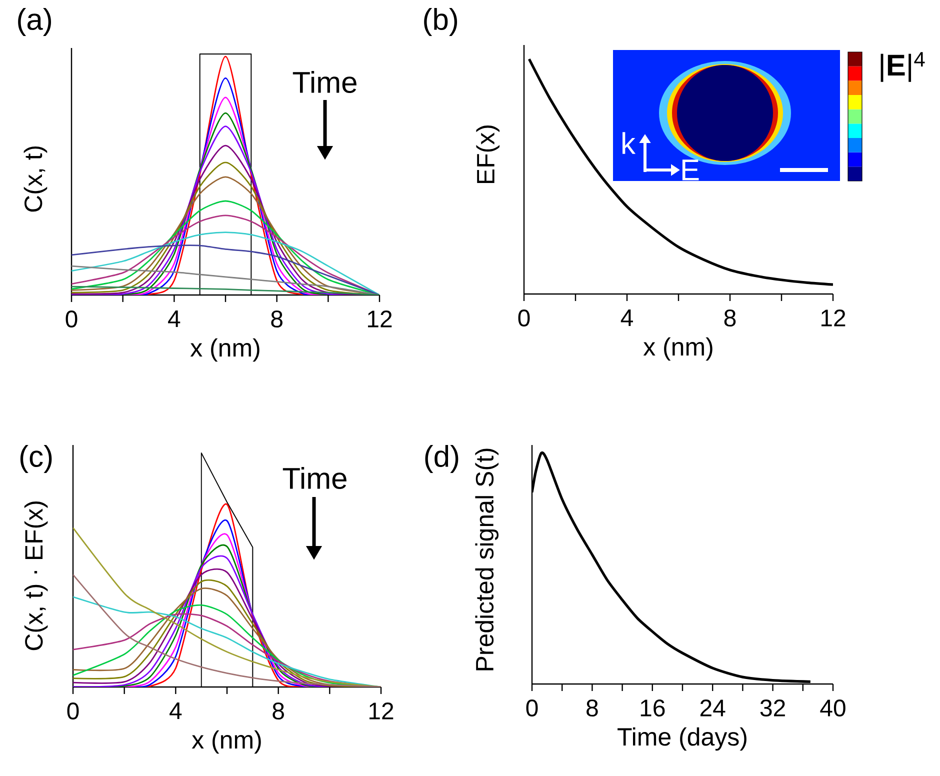 The width and height of the screenshot is (940, 776). What do you see at coordinates (36, 179) in the screenshot?
I see `y-axis-title: C(x, t)` at bounding box center [36, 179].